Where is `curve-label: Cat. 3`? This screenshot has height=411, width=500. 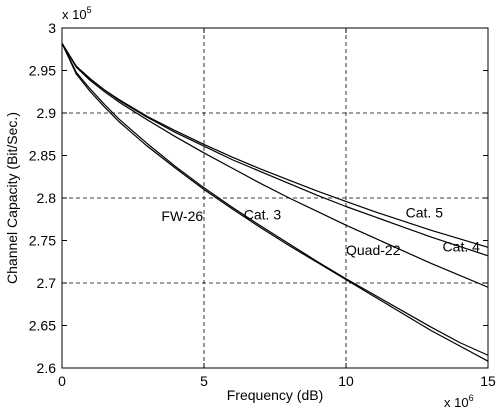 curve-label: Cat. 3 is located at coordinates (263, 214).